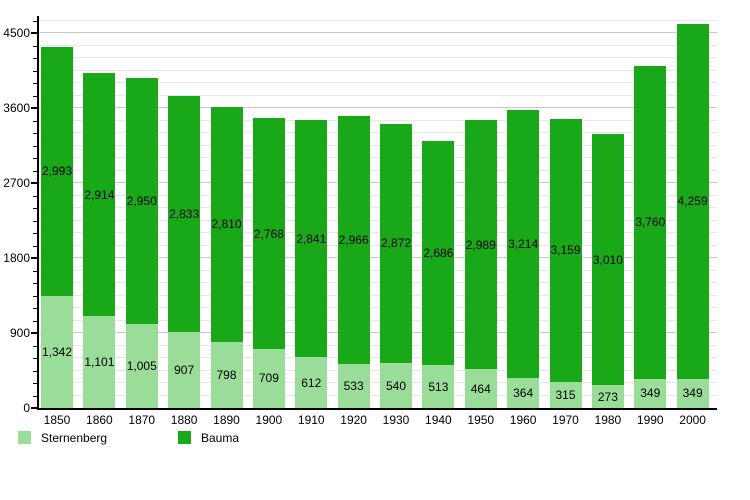 The image size is (750, 500). I want to click on x-tick-label: 1870, so click(142, 420).